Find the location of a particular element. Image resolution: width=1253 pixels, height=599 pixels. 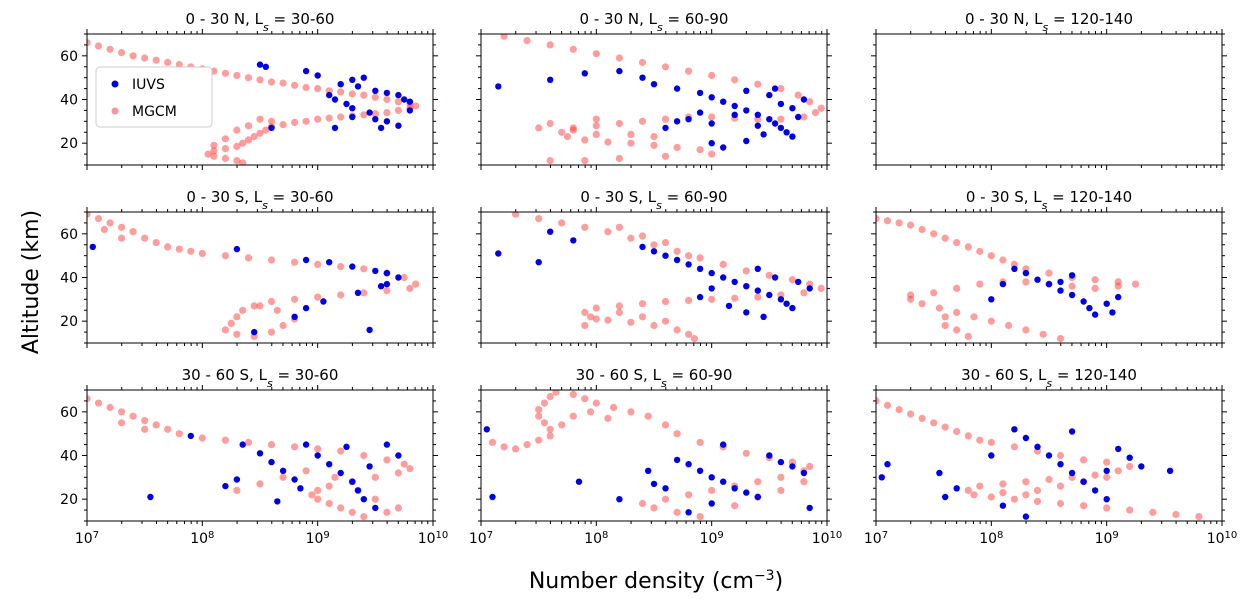

legend-marker-mgcm is located at coordinates (115, 111).